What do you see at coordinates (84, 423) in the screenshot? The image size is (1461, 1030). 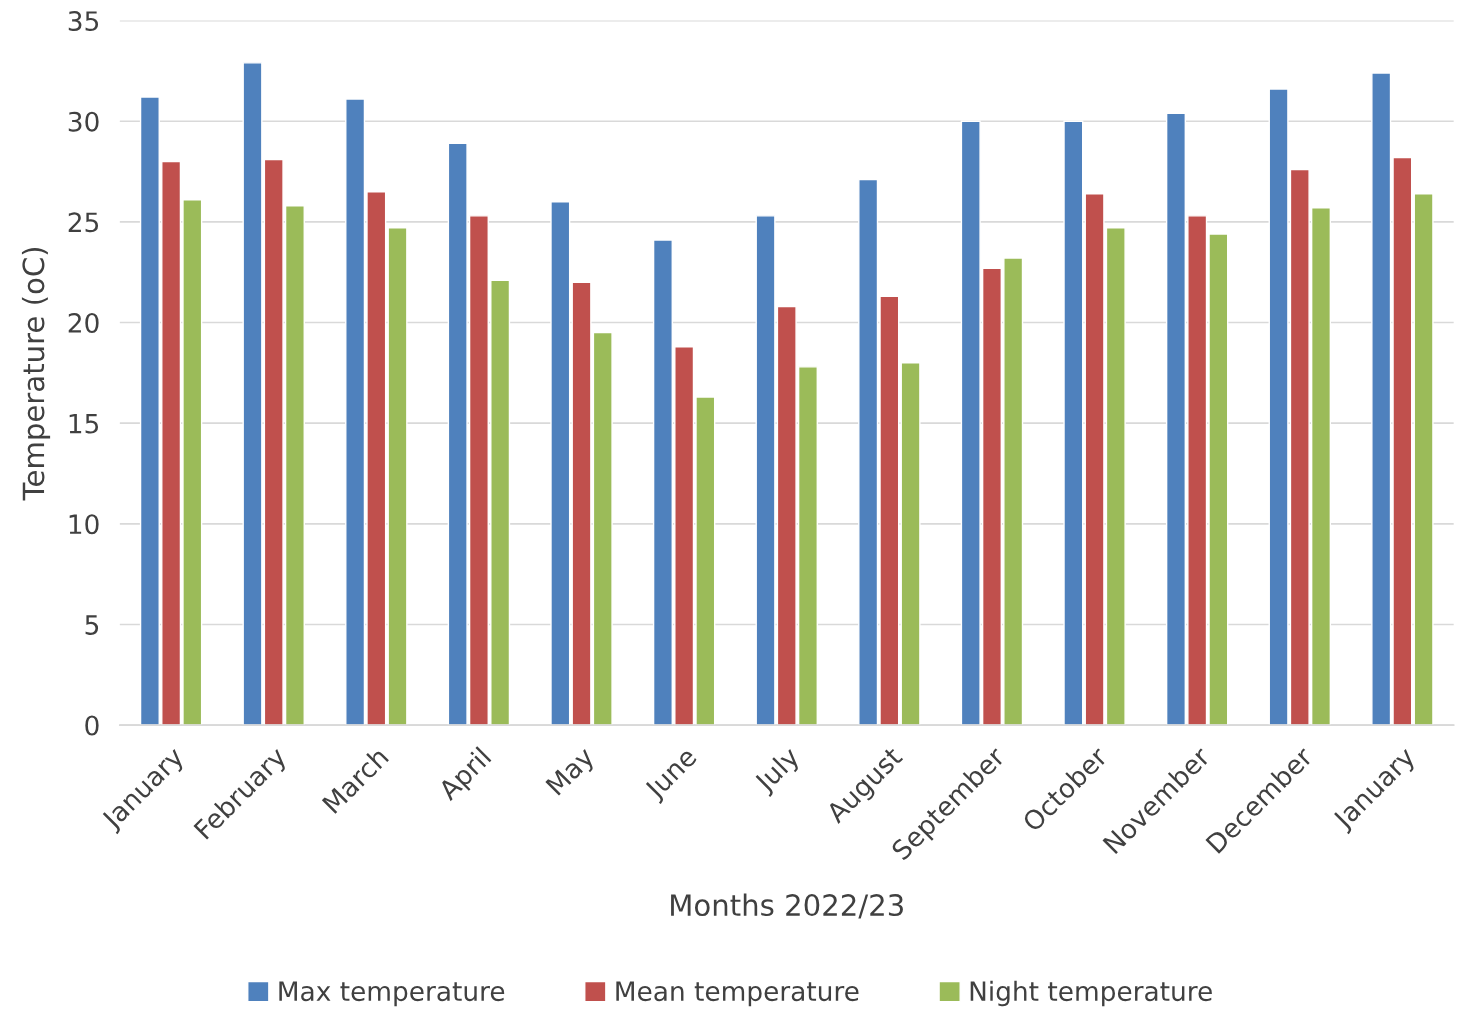 I see `y-tick-label: 15` at bounding box center [84, 423].